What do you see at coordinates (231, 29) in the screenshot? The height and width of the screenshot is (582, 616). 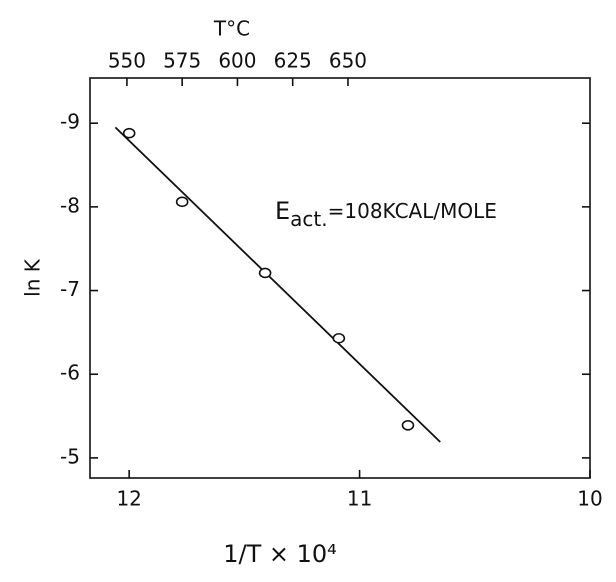 I see `x2-axis-title: T°C` at bounding box center [231, 29].